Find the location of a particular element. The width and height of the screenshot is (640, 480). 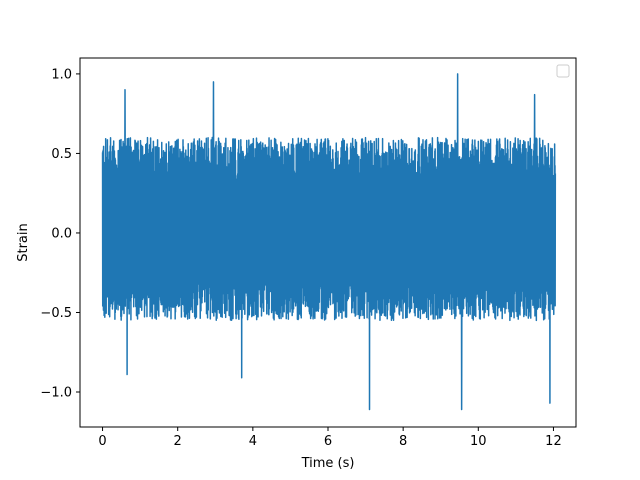

legend-box is located at coordinates (563, 71).